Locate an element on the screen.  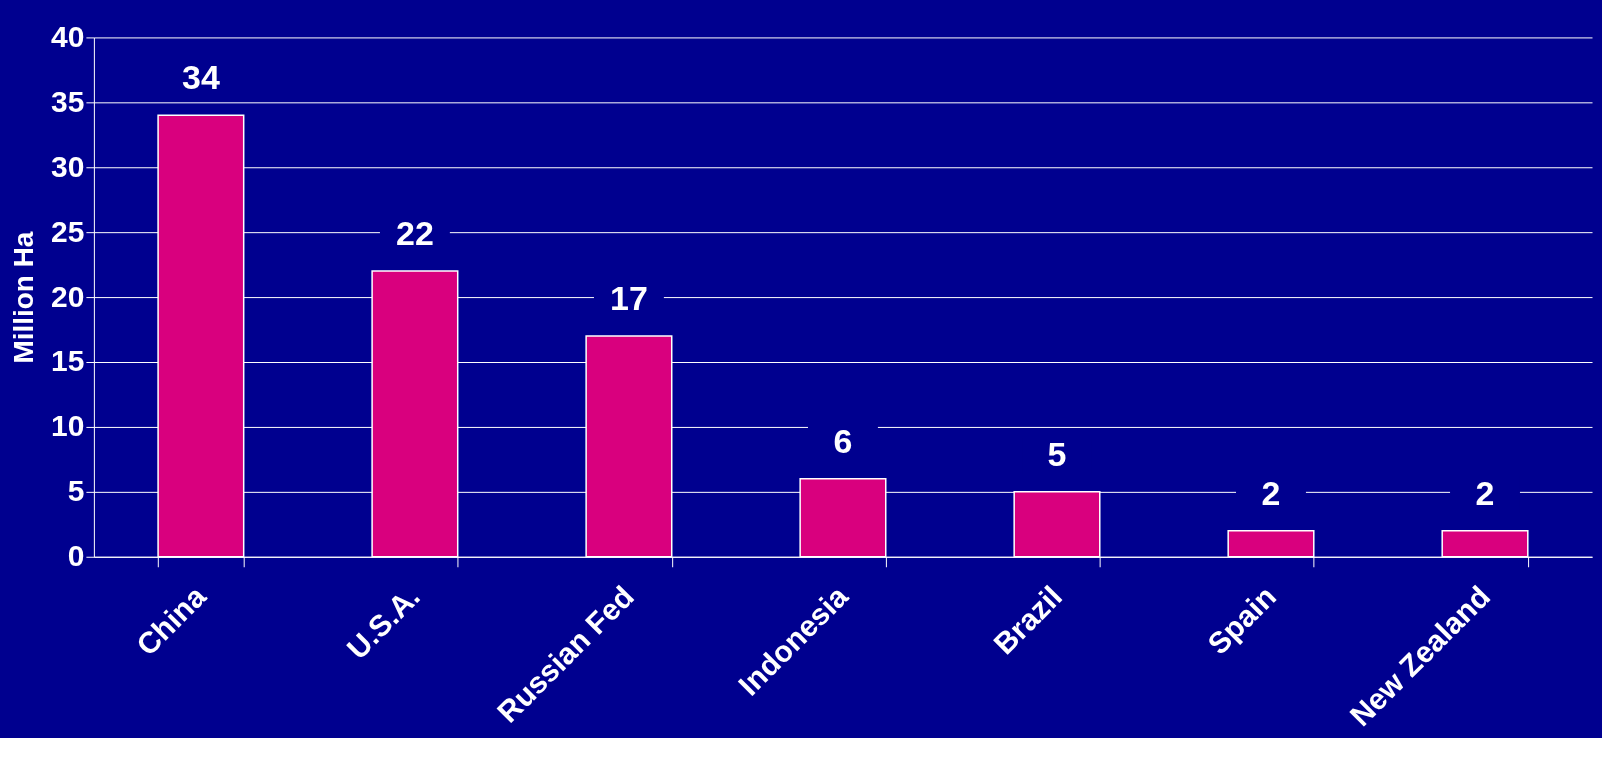
y-tick-label: 10 is located at coordinates (68, 426).